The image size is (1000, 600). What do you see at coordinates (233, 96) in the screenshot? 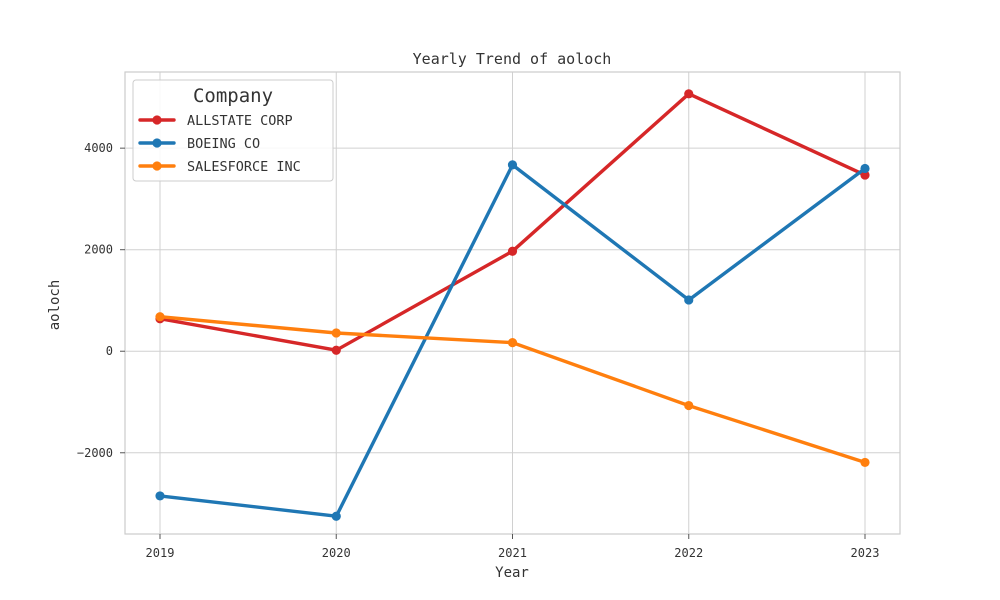
I see `legend-title: Company` at bounding box center [233, 96].